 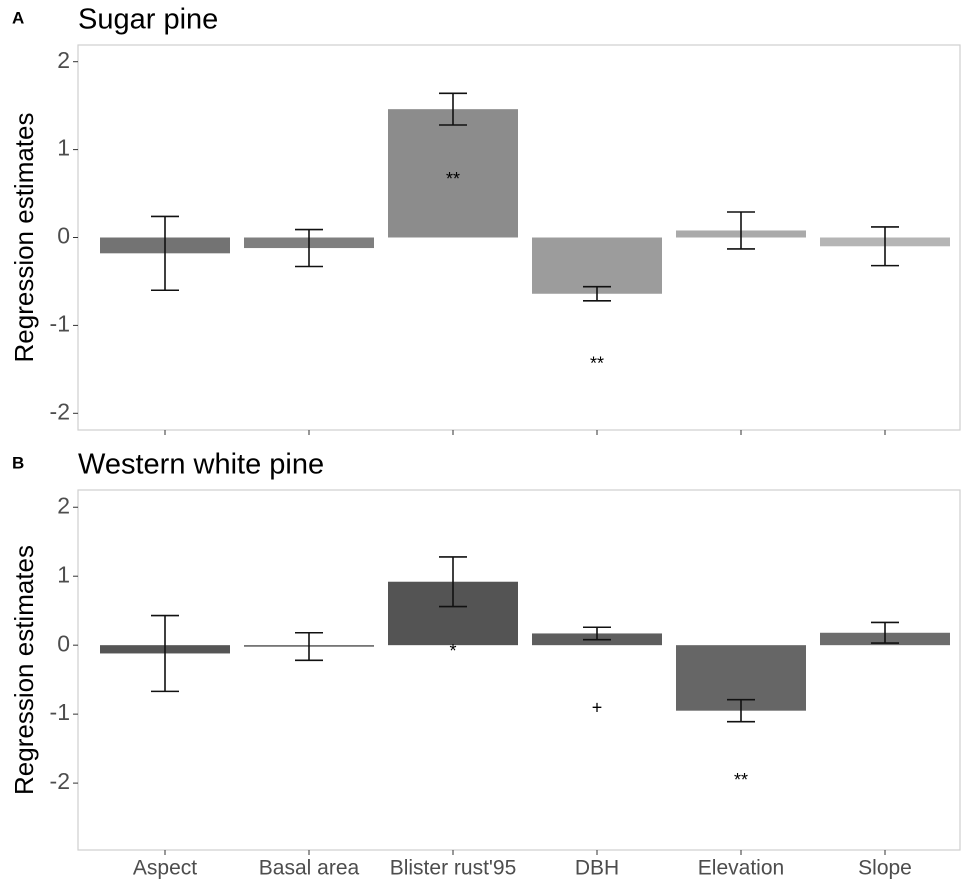 I want to click on significance-label: *, so click(x=452, y=651).